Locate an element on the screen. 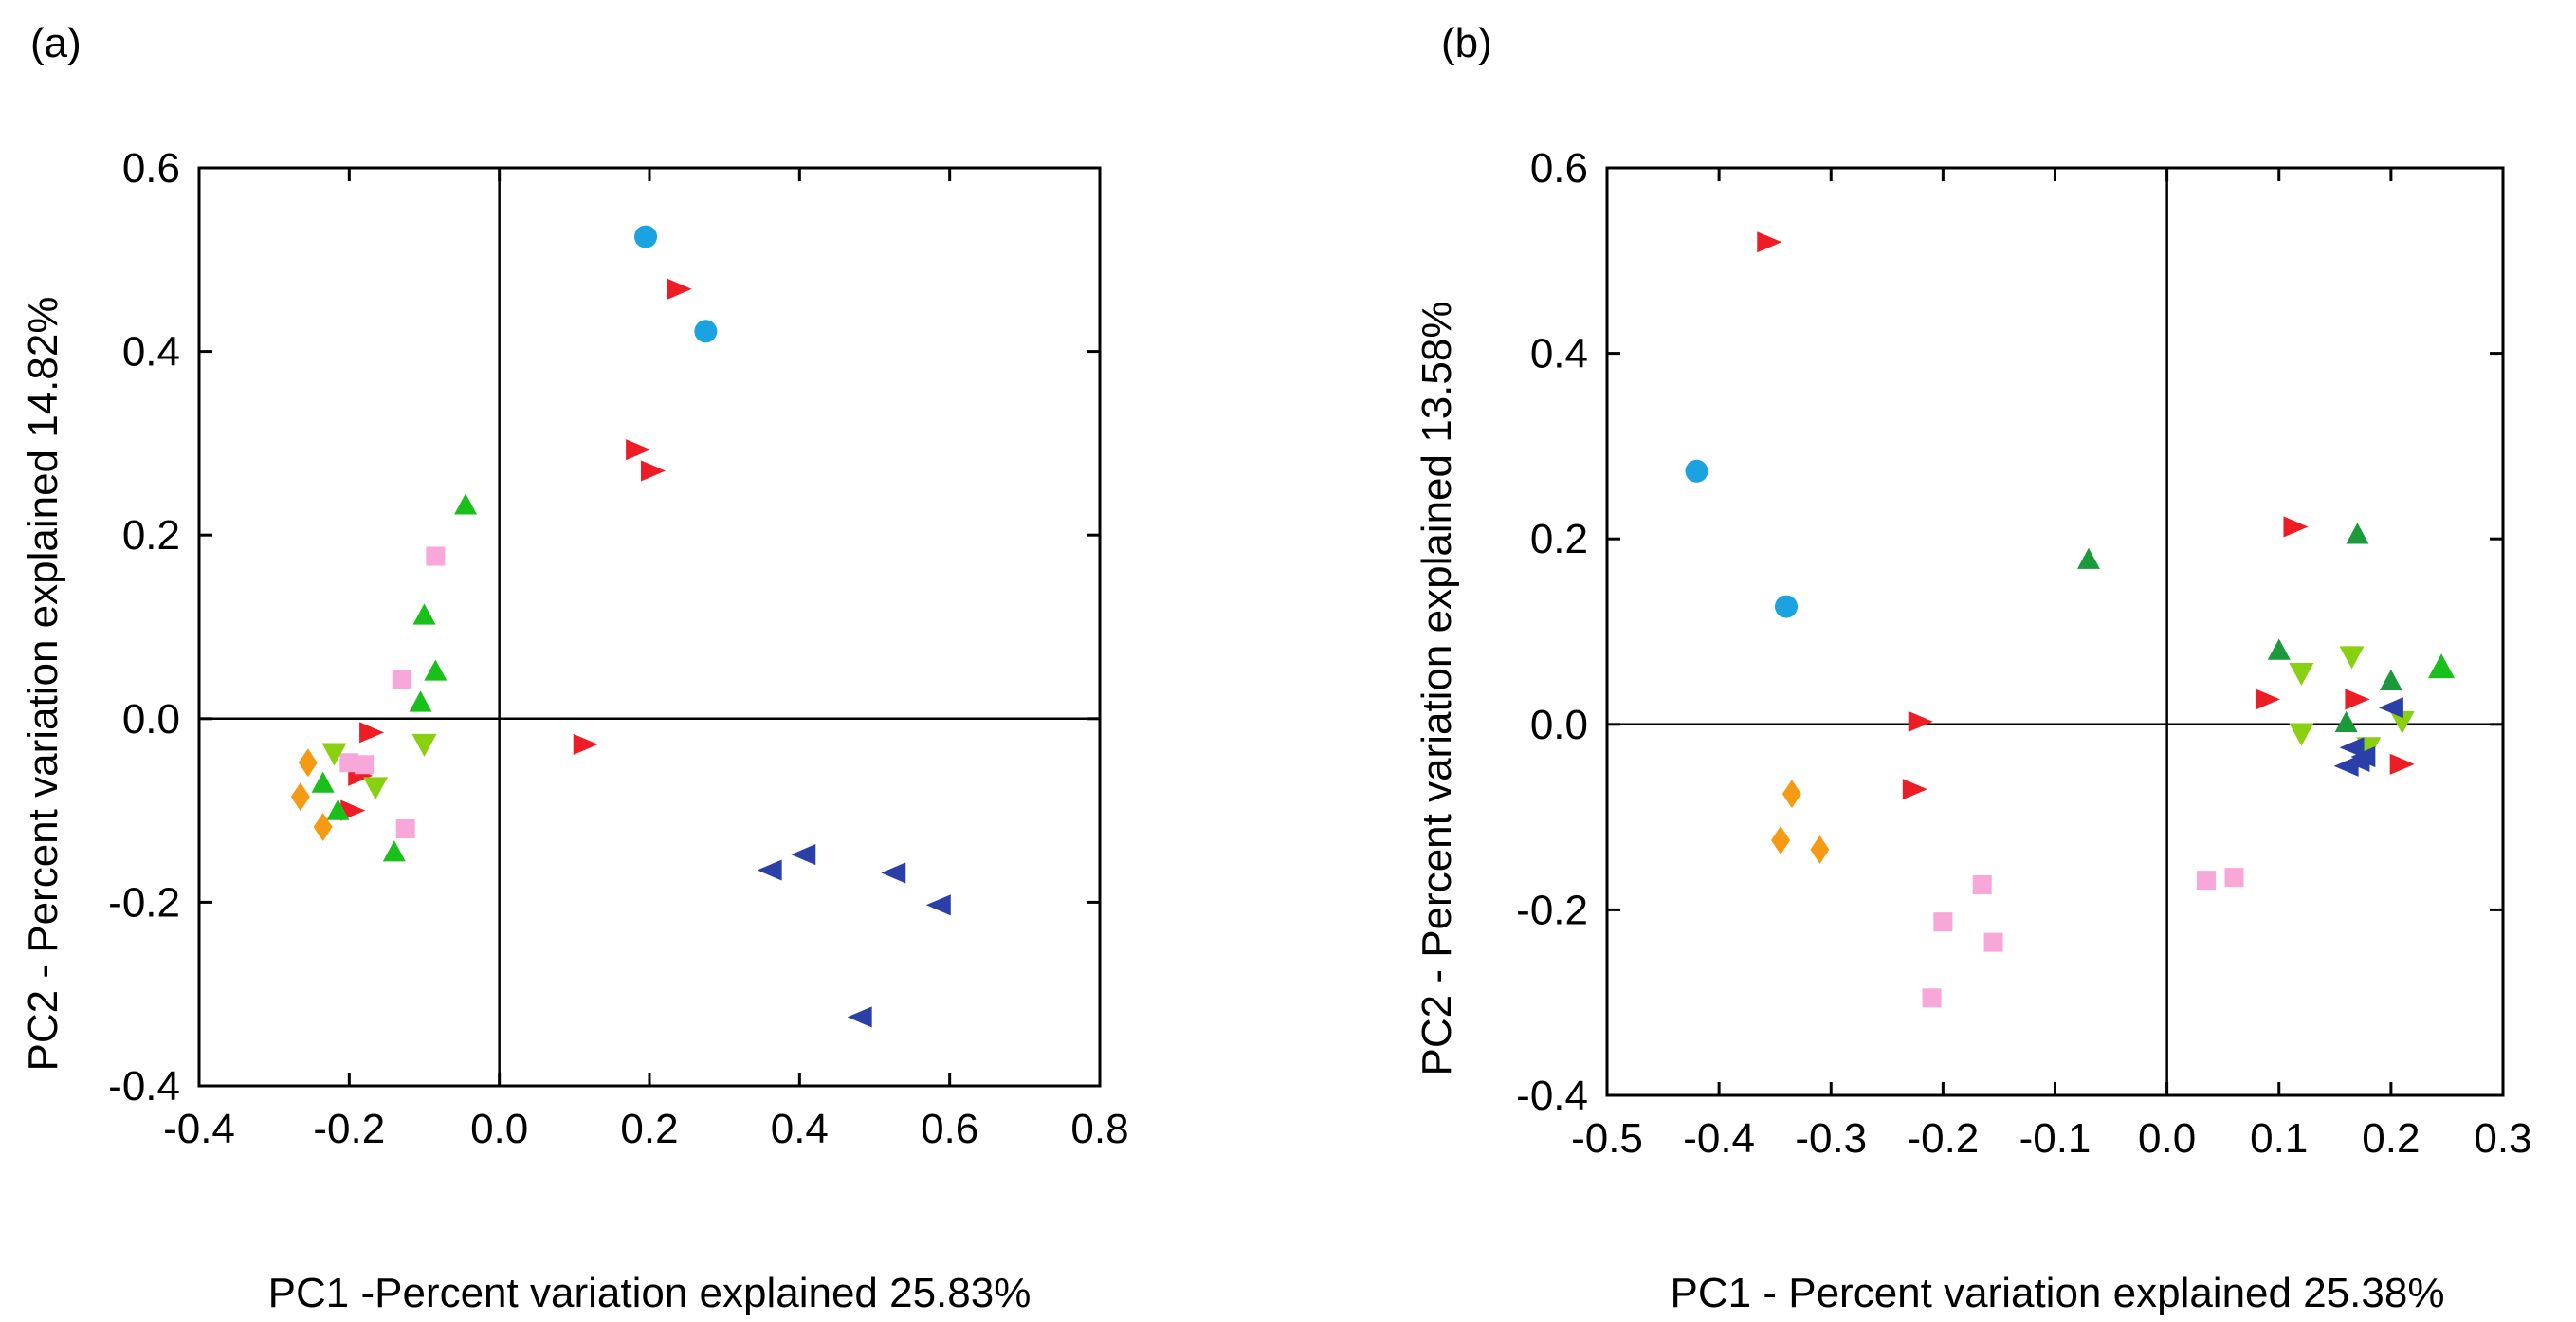 This screenshot has width=2576, height=1322. x-axis-title: PC1 - Percent variation explained 25.38% is located at coordinates (2058, 1293).